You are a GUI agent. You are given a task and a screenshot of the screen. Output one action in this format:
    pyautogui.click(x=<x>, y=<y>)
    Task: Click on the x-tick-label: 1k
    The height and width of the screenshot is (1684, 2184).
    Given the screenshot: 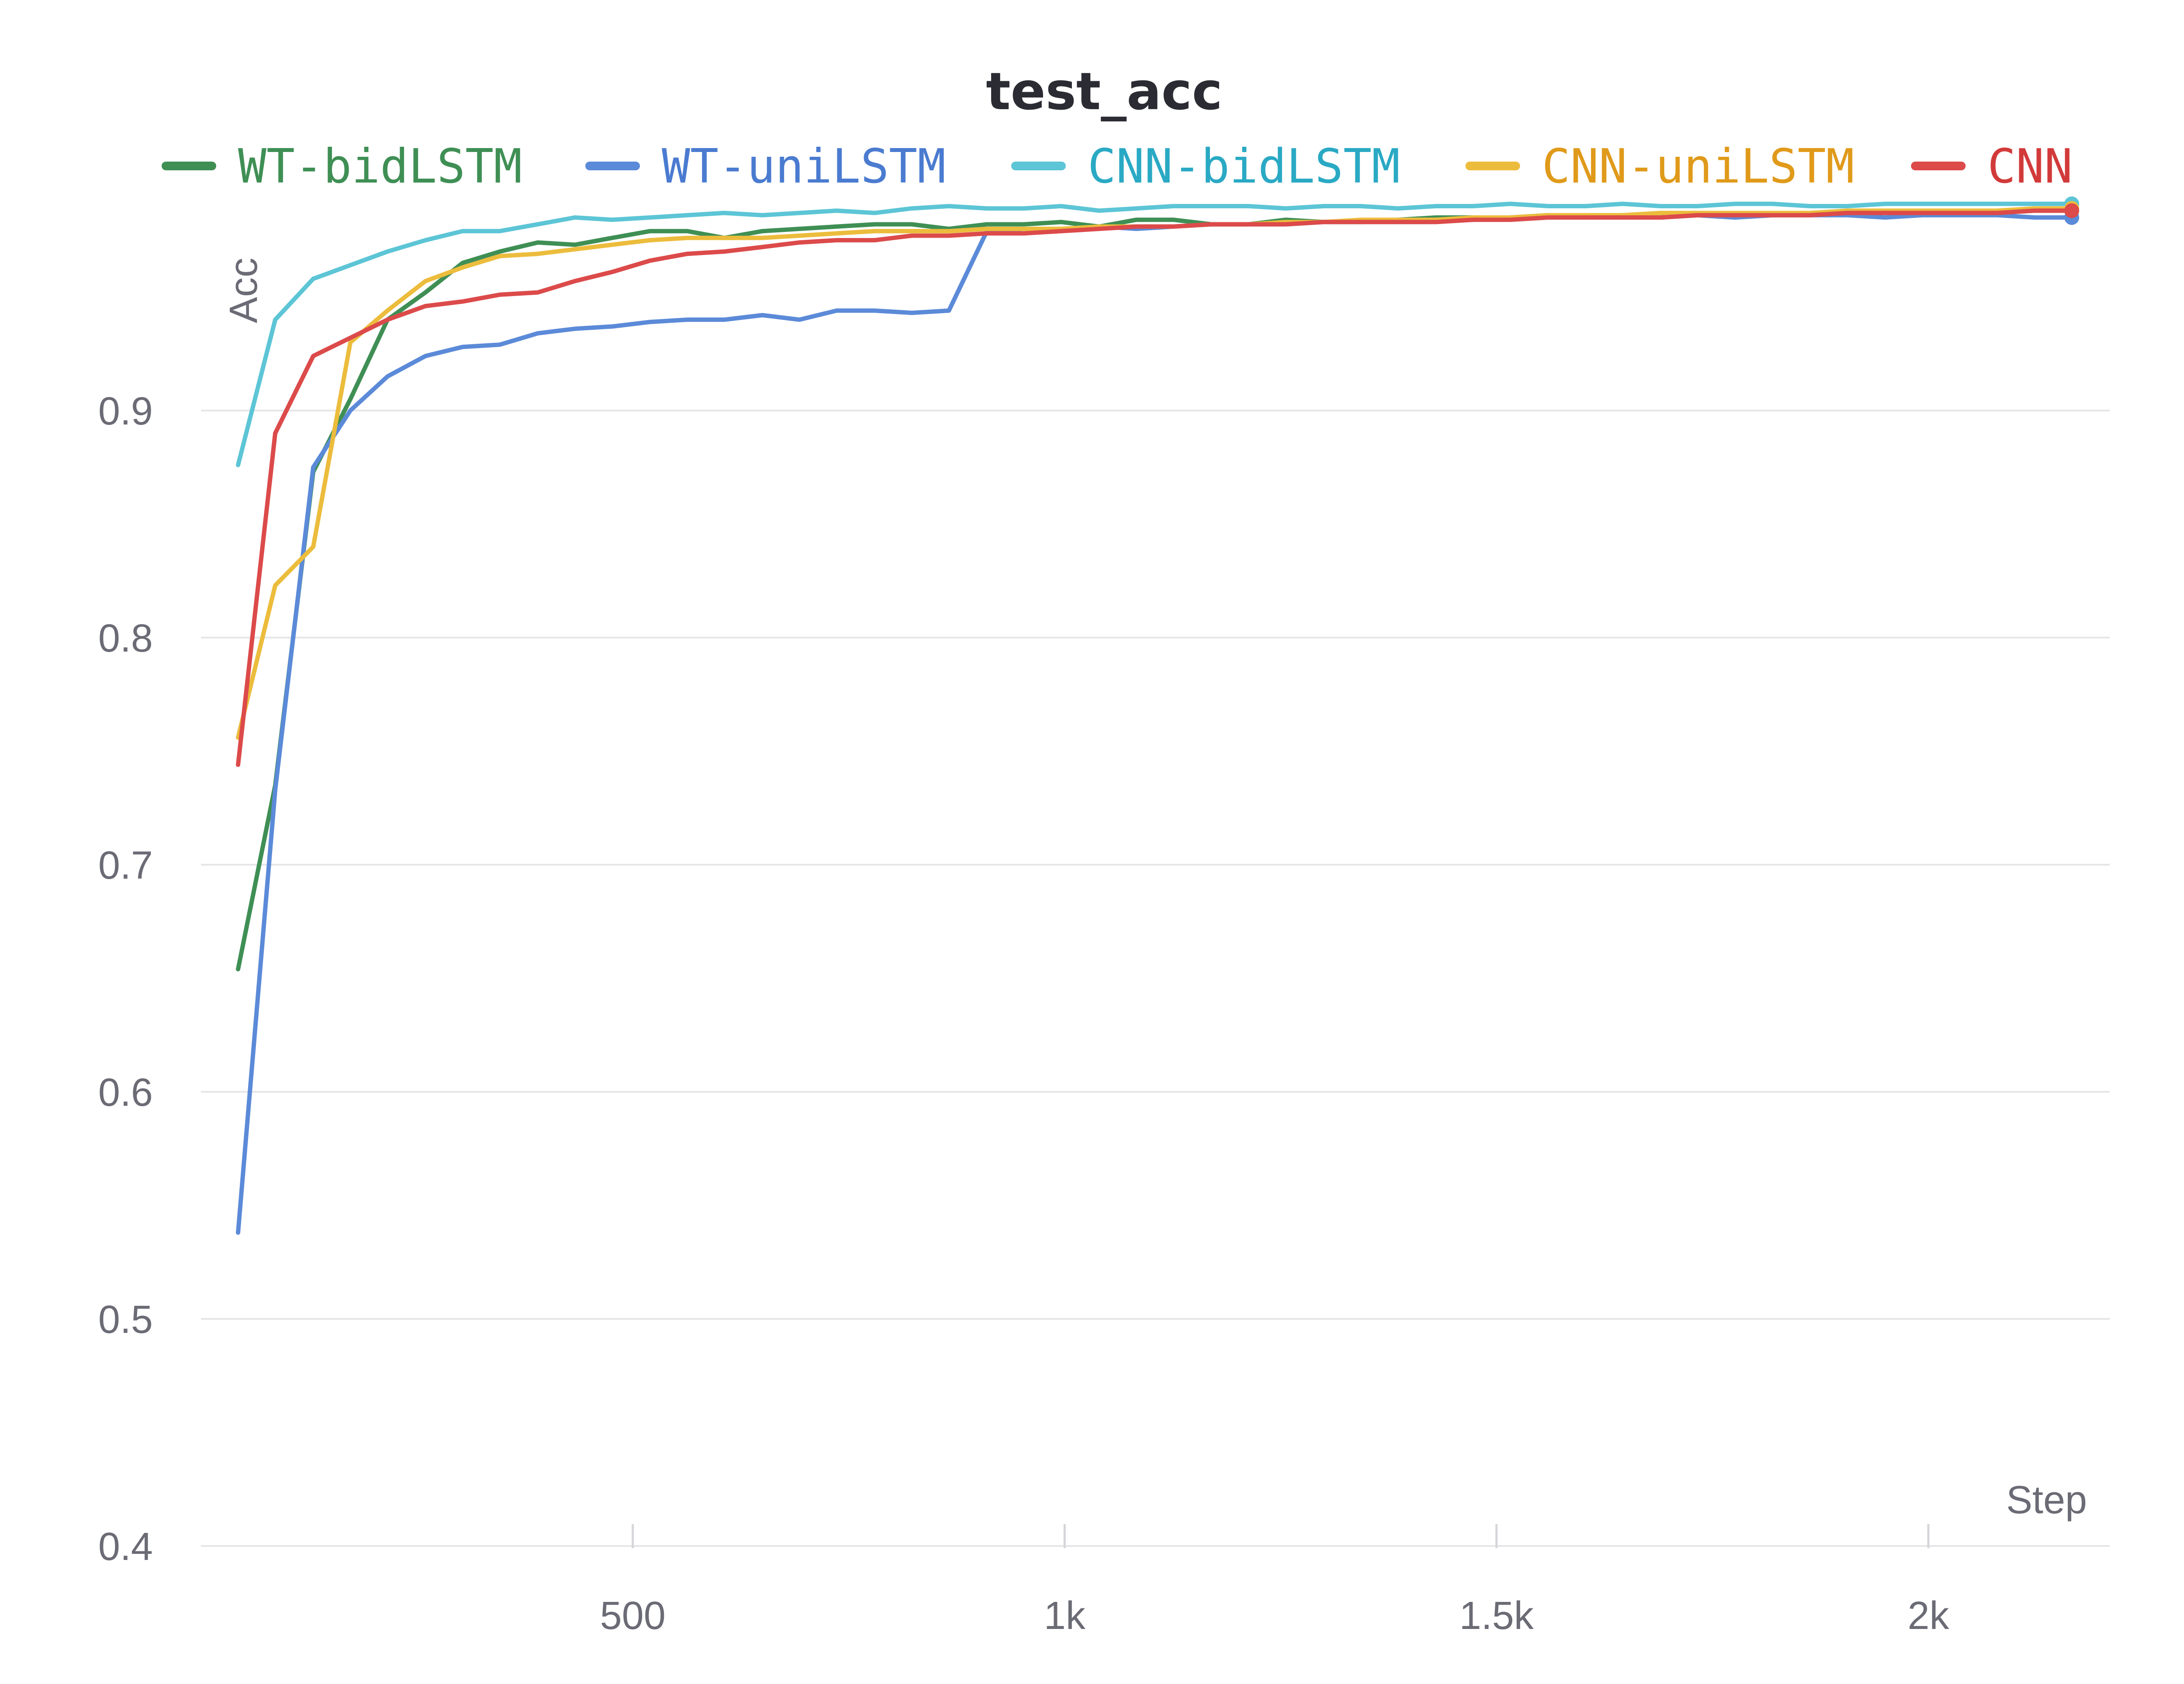 What is the action you would take?
    pyautogui.click(x=1065, y=1616)
    